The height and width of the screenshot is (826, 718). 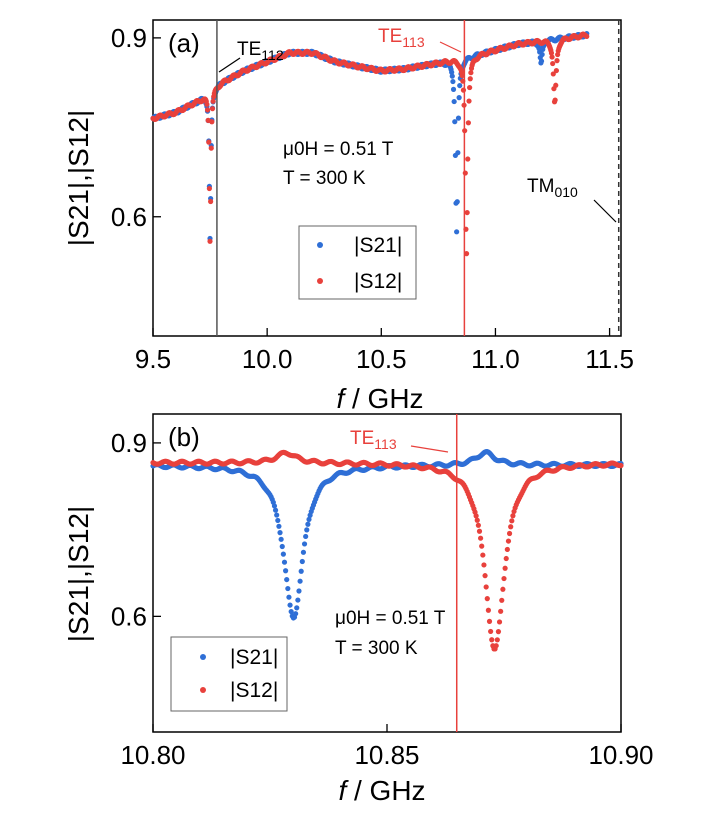 What do you see at coordinates (381, 359) in the screenshot?
I see `x-tick-label: 10.5` at bounding box center [381, 359].